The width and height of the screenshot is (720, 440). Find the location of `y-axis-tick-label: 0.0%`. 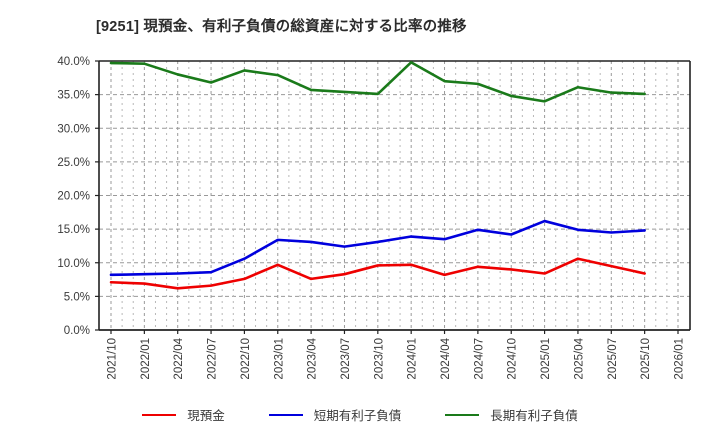

y-axis-tick-label: 0.0% is located at coordinates (77, 331).